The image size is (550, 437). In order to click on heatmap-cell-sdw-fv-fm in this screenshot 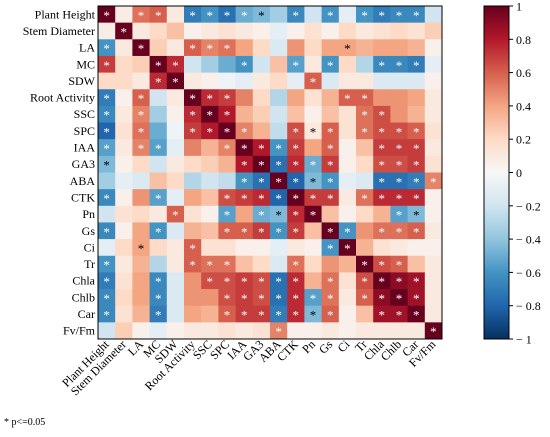, I will do `click(433, 81)`.